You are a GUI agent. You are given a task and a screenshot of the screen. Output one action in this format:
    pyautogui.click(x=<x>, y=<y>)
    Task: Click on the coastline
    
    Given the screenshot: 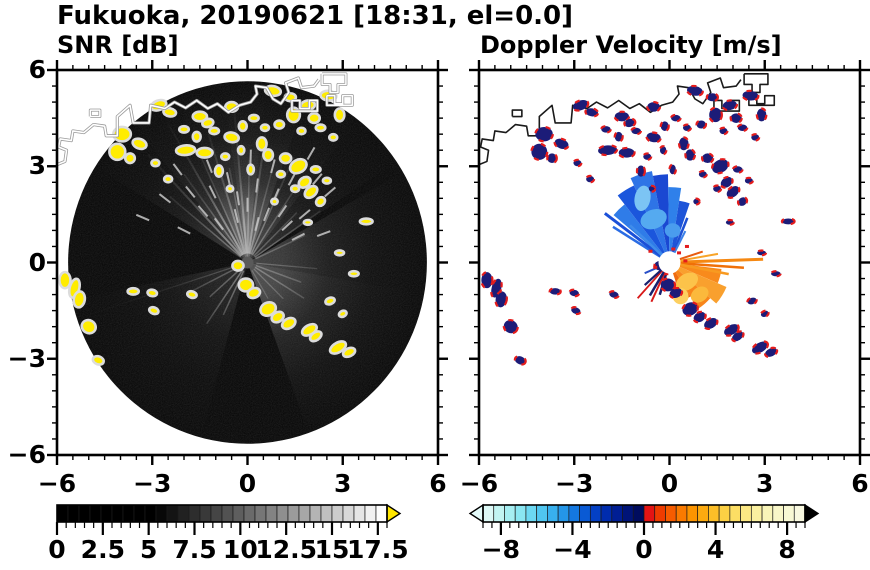 What is the action you would take?
    pyautogui.click(x=610, y=121)
    